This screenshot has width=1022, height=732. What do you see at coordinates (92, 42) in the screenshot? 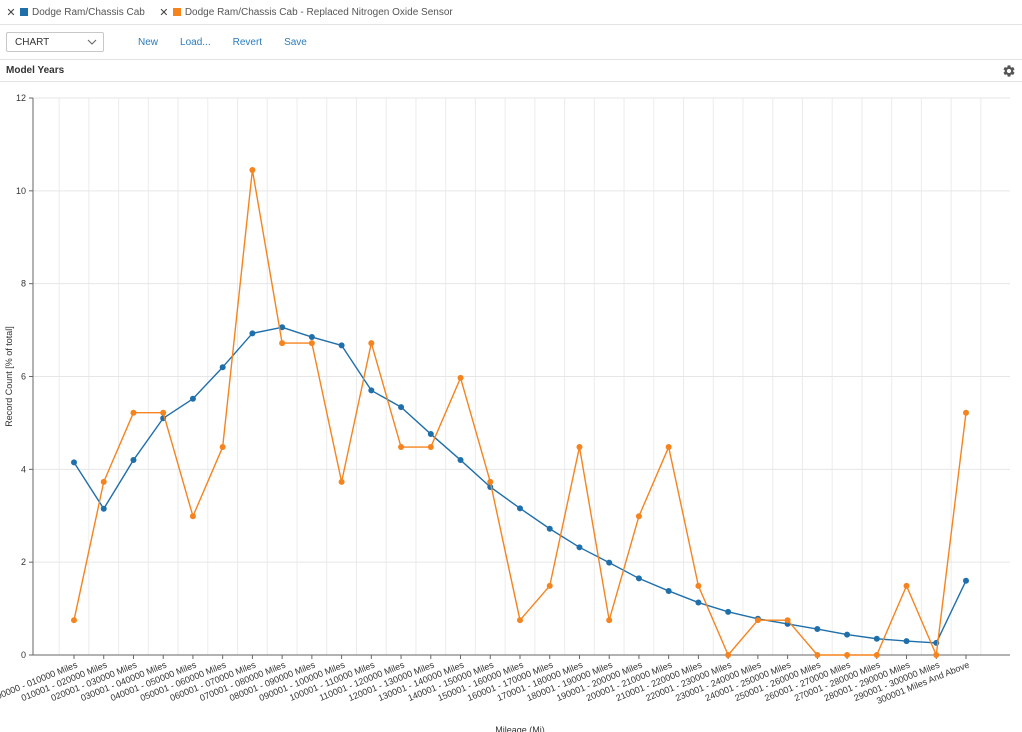
I see `chevron-down-icon` at bounding box center [92, 42].